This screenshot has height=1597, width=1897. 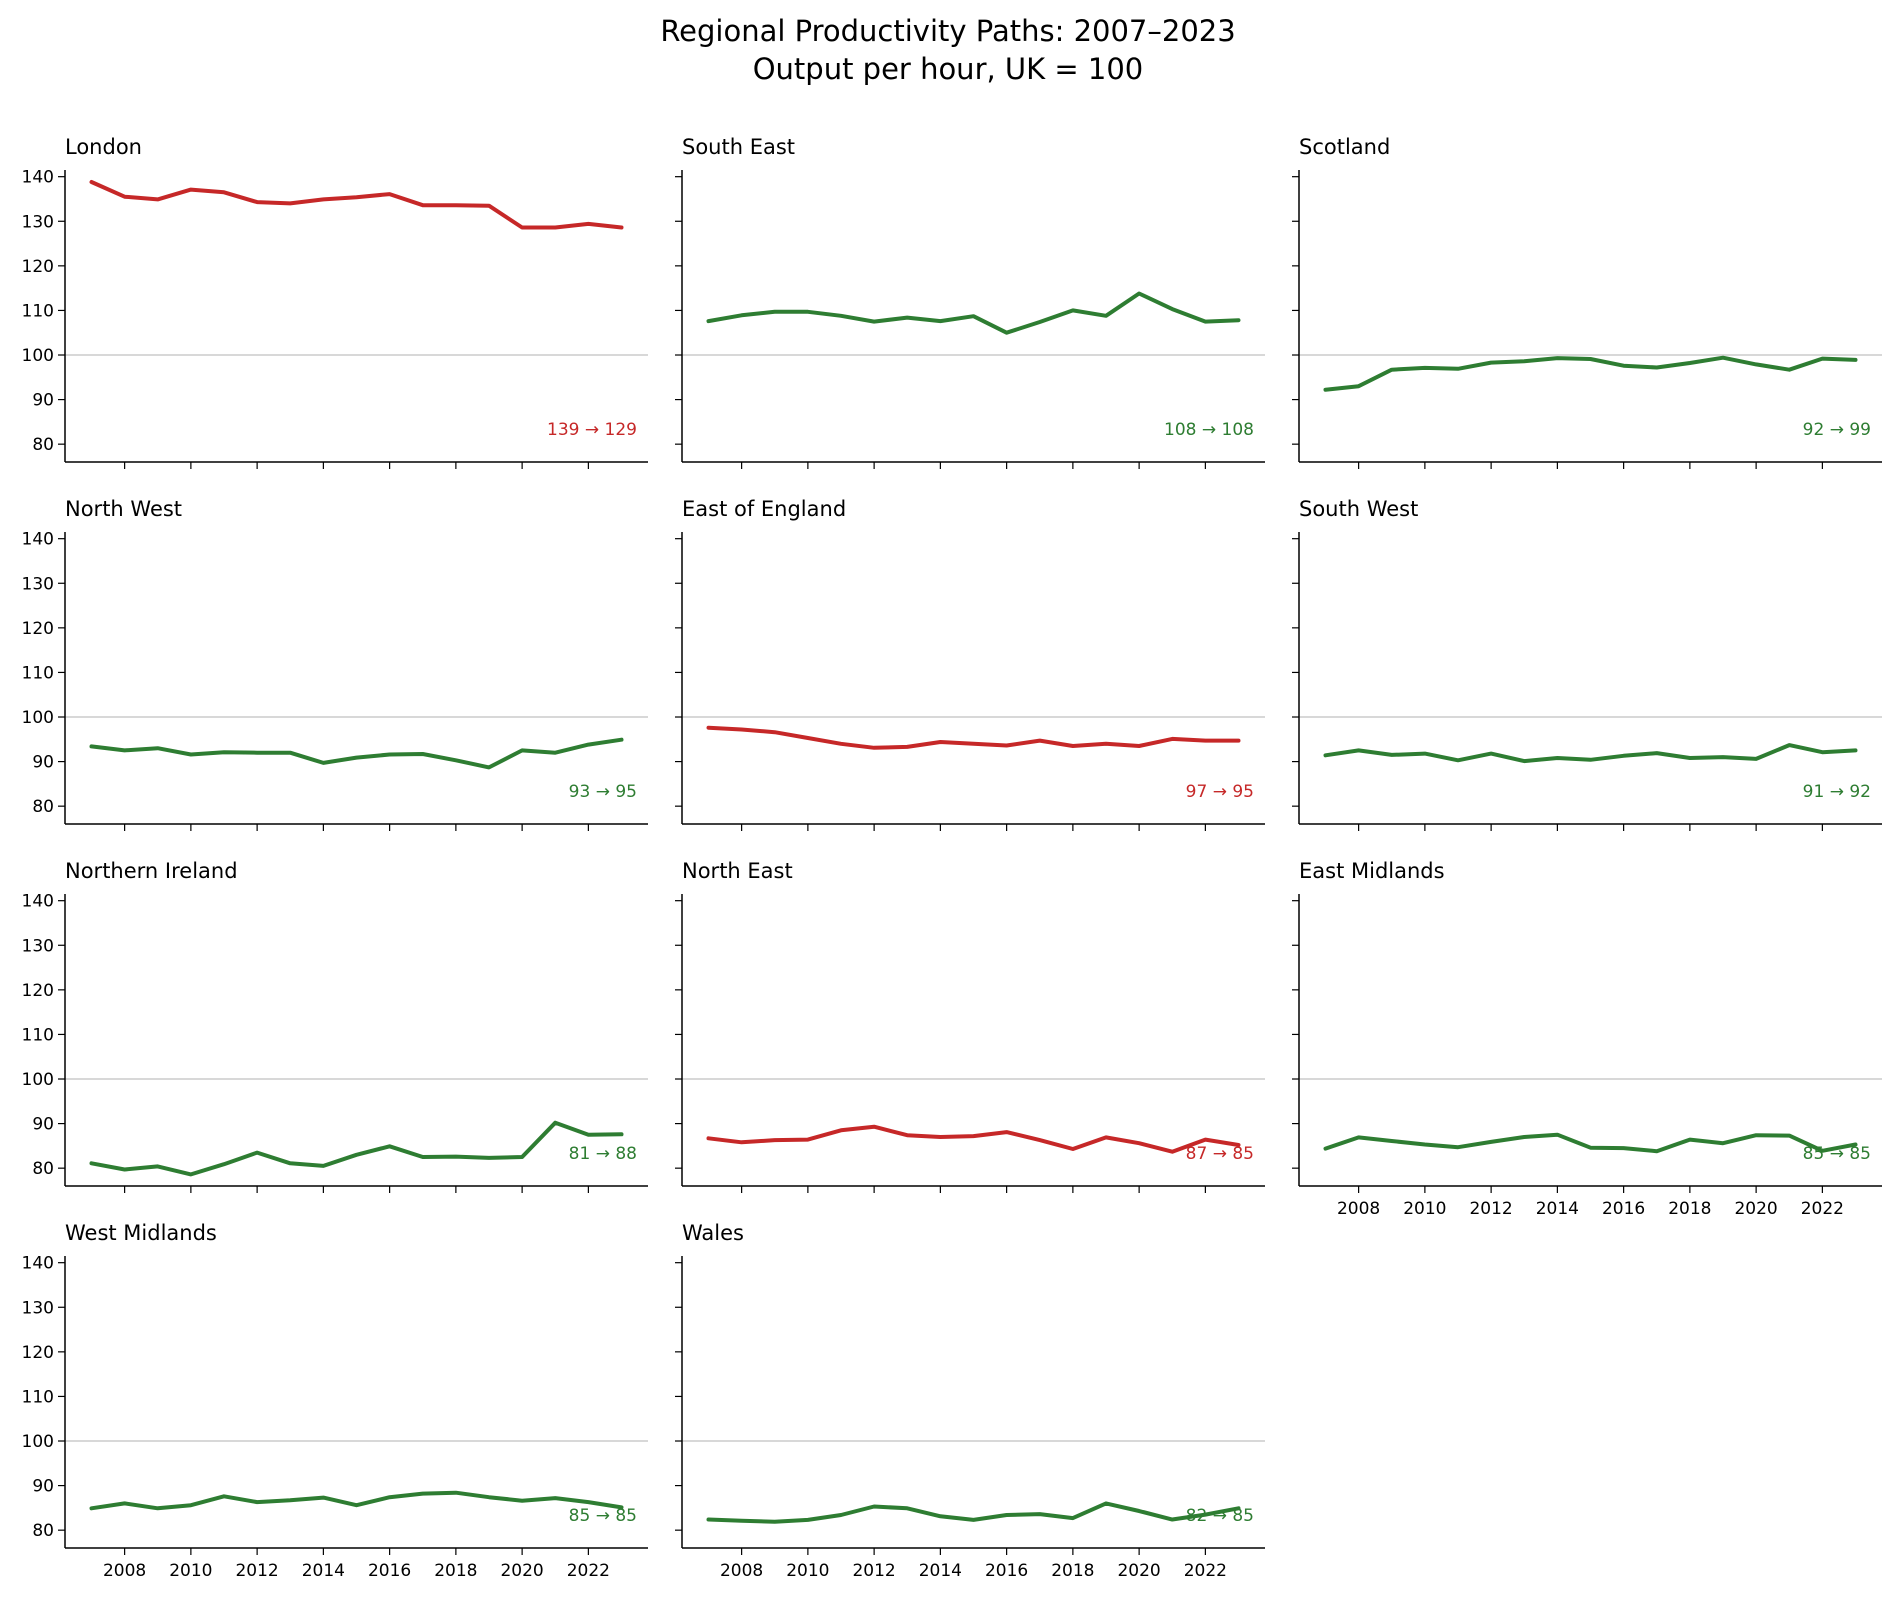 What do you see at coordinates (603, 1154) in the screenshot?
I see `change-label: 81 → 88` at bounding box center [603, 1154].